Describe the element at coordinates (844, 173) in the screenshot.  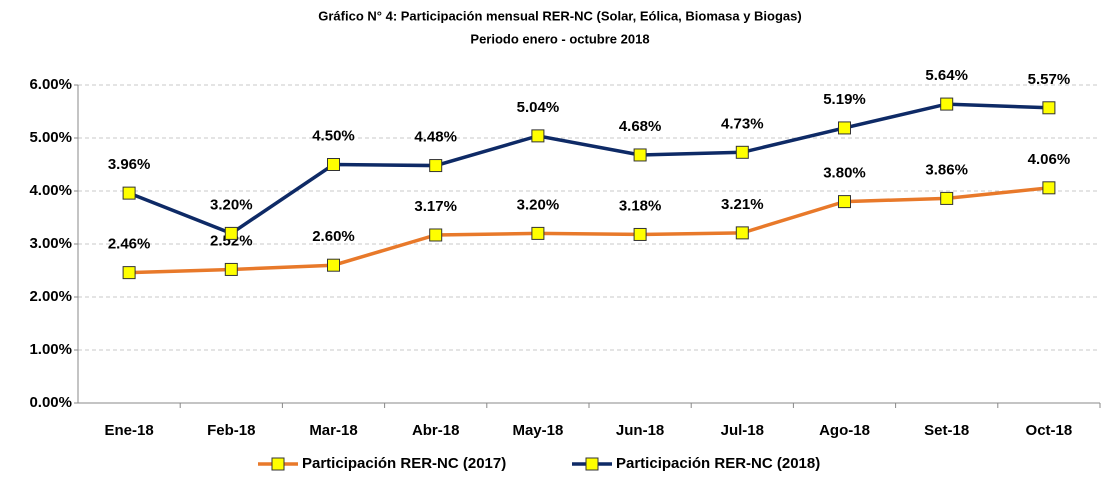
I see `data-label: 3.80%` at that location.